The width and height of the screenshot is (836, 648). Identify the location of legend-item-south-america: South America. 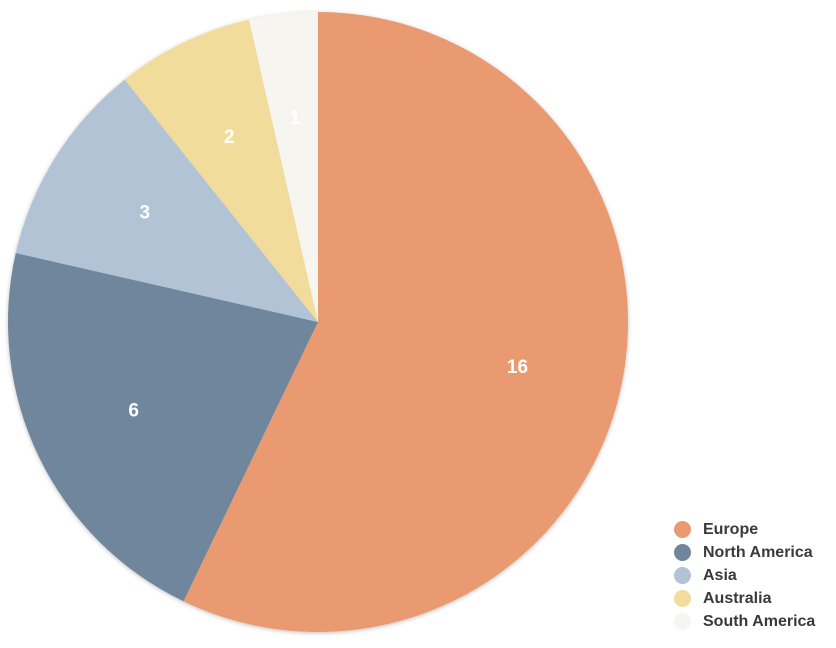
(744, 621).